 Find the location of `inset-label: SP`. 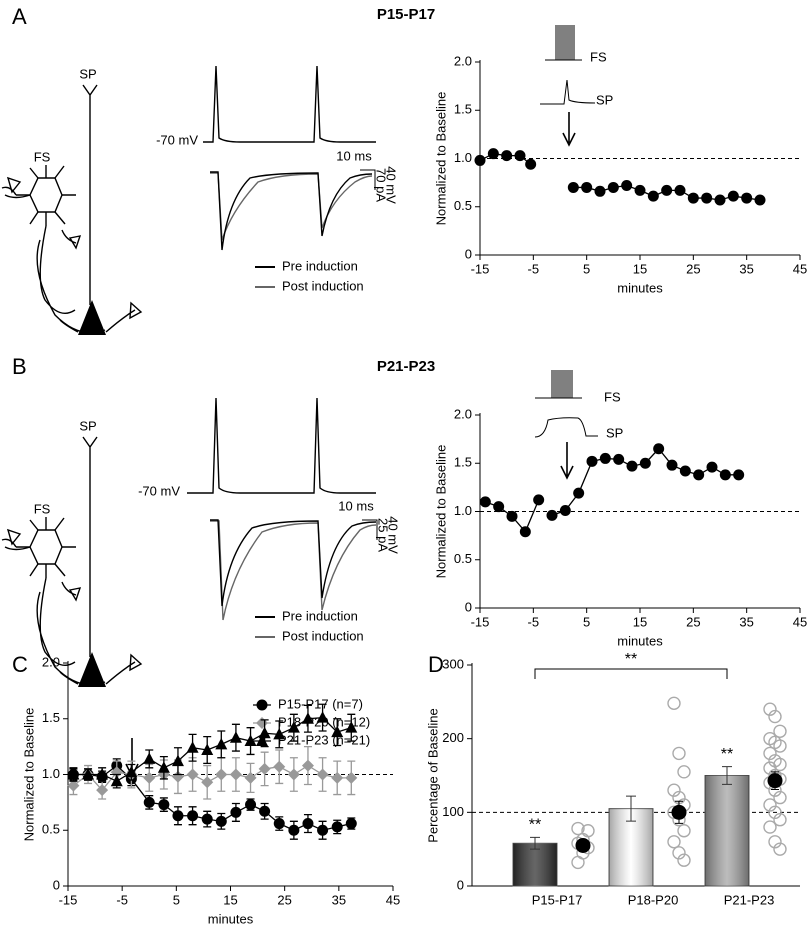

inset-label: SP is located at coordinates (604, 99).